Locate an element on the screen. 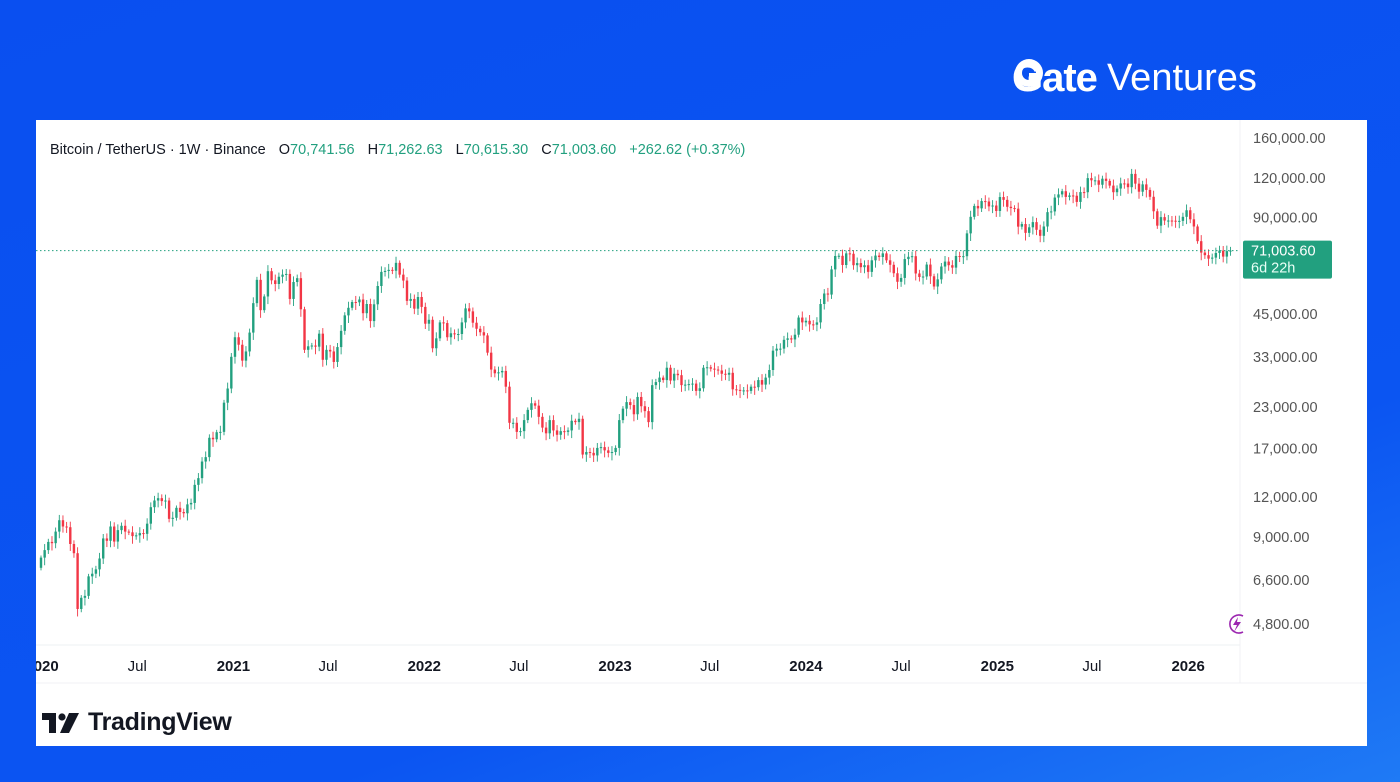  symbol-title: Bitcoin / TetherUS · 1W · Binance is located at coordinates (158, 150).